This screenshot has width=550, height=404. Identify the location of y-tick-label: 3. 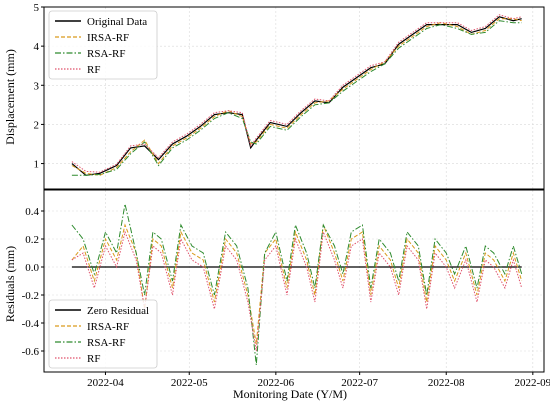
(37, 86).